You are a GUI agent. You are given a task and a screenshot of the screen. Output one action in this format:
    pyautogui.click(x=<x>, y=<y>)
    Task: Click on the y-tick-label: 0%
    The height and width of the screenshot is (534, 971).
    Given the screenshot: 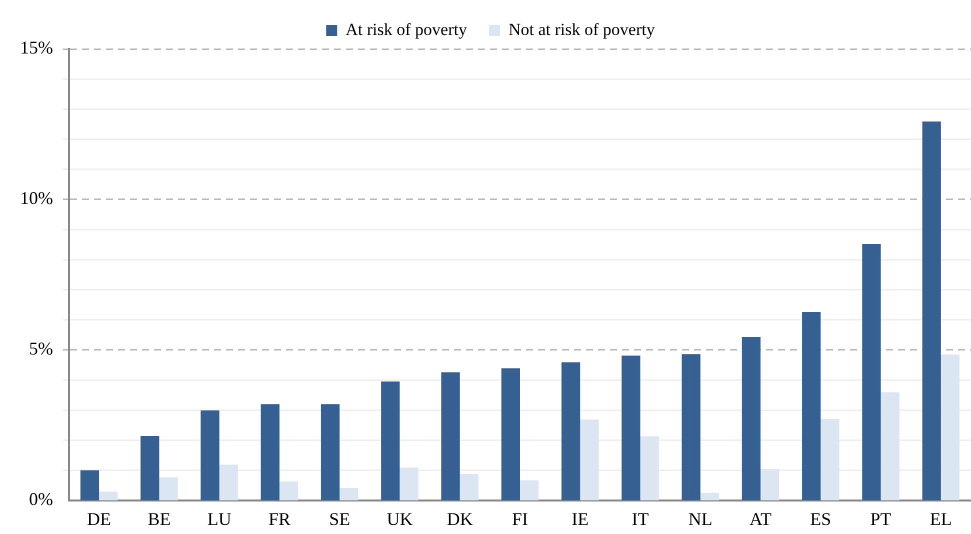 What is the action you would take?
    pyautogui.click(x=40, y=499)
    